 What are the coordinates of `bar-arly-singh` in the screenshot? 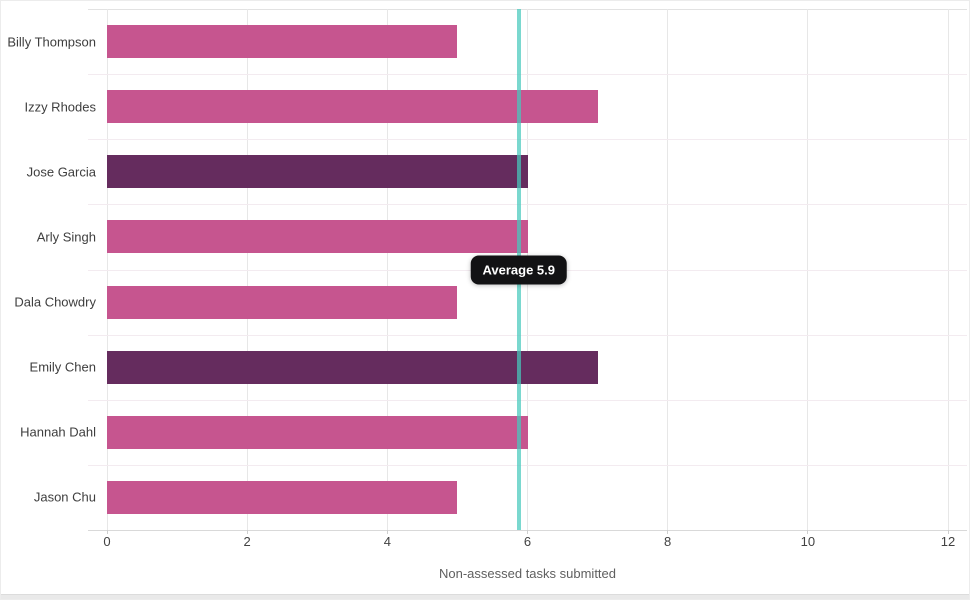 It's located at (317, 237).